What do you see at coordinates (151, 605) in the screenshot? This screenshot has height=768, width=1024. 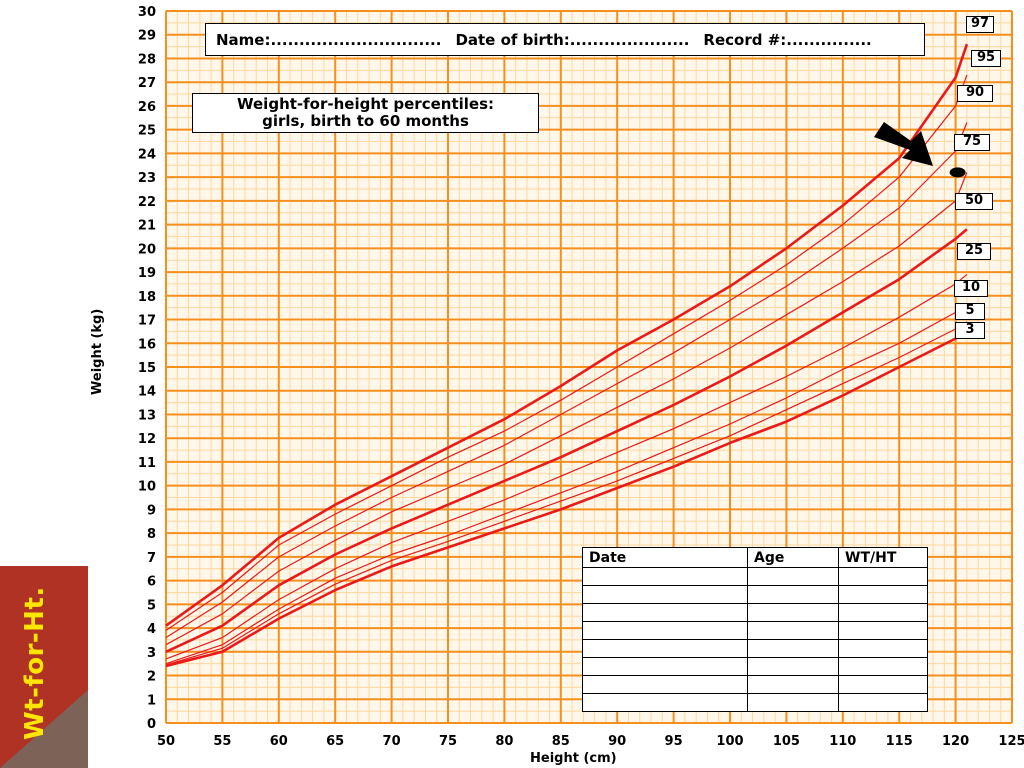 I see `y-tick-label: 5` at bounding box center [151, 605].